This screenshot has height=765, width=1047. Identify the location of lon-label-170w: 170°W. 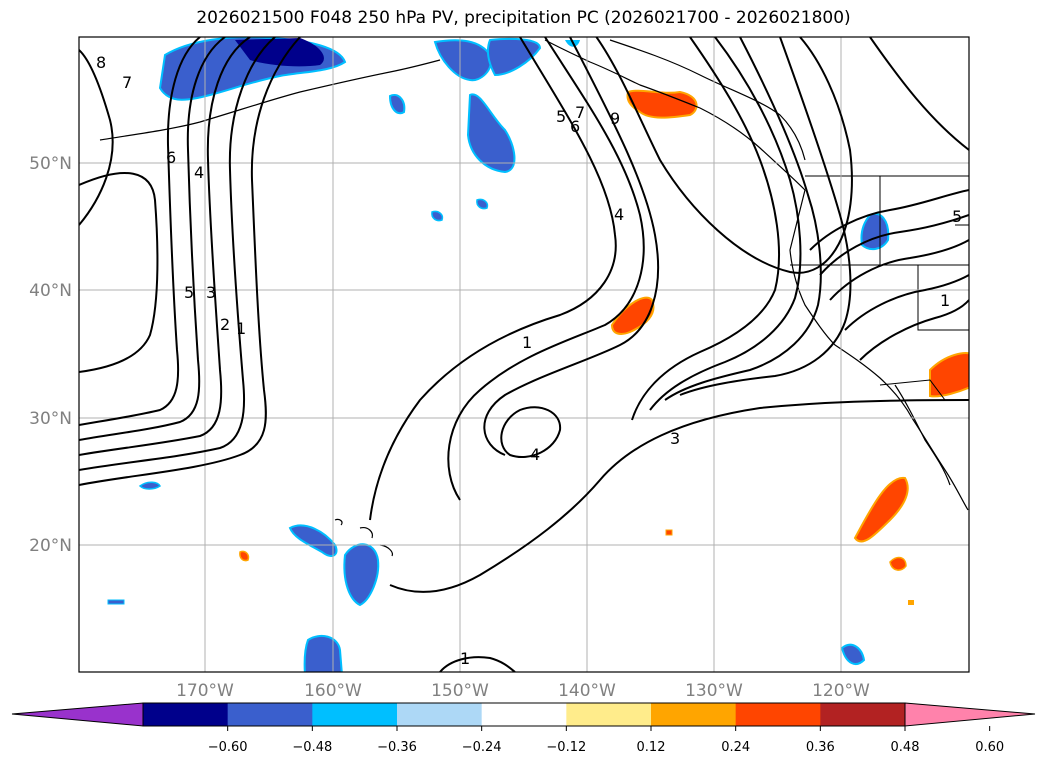
(205, 691).